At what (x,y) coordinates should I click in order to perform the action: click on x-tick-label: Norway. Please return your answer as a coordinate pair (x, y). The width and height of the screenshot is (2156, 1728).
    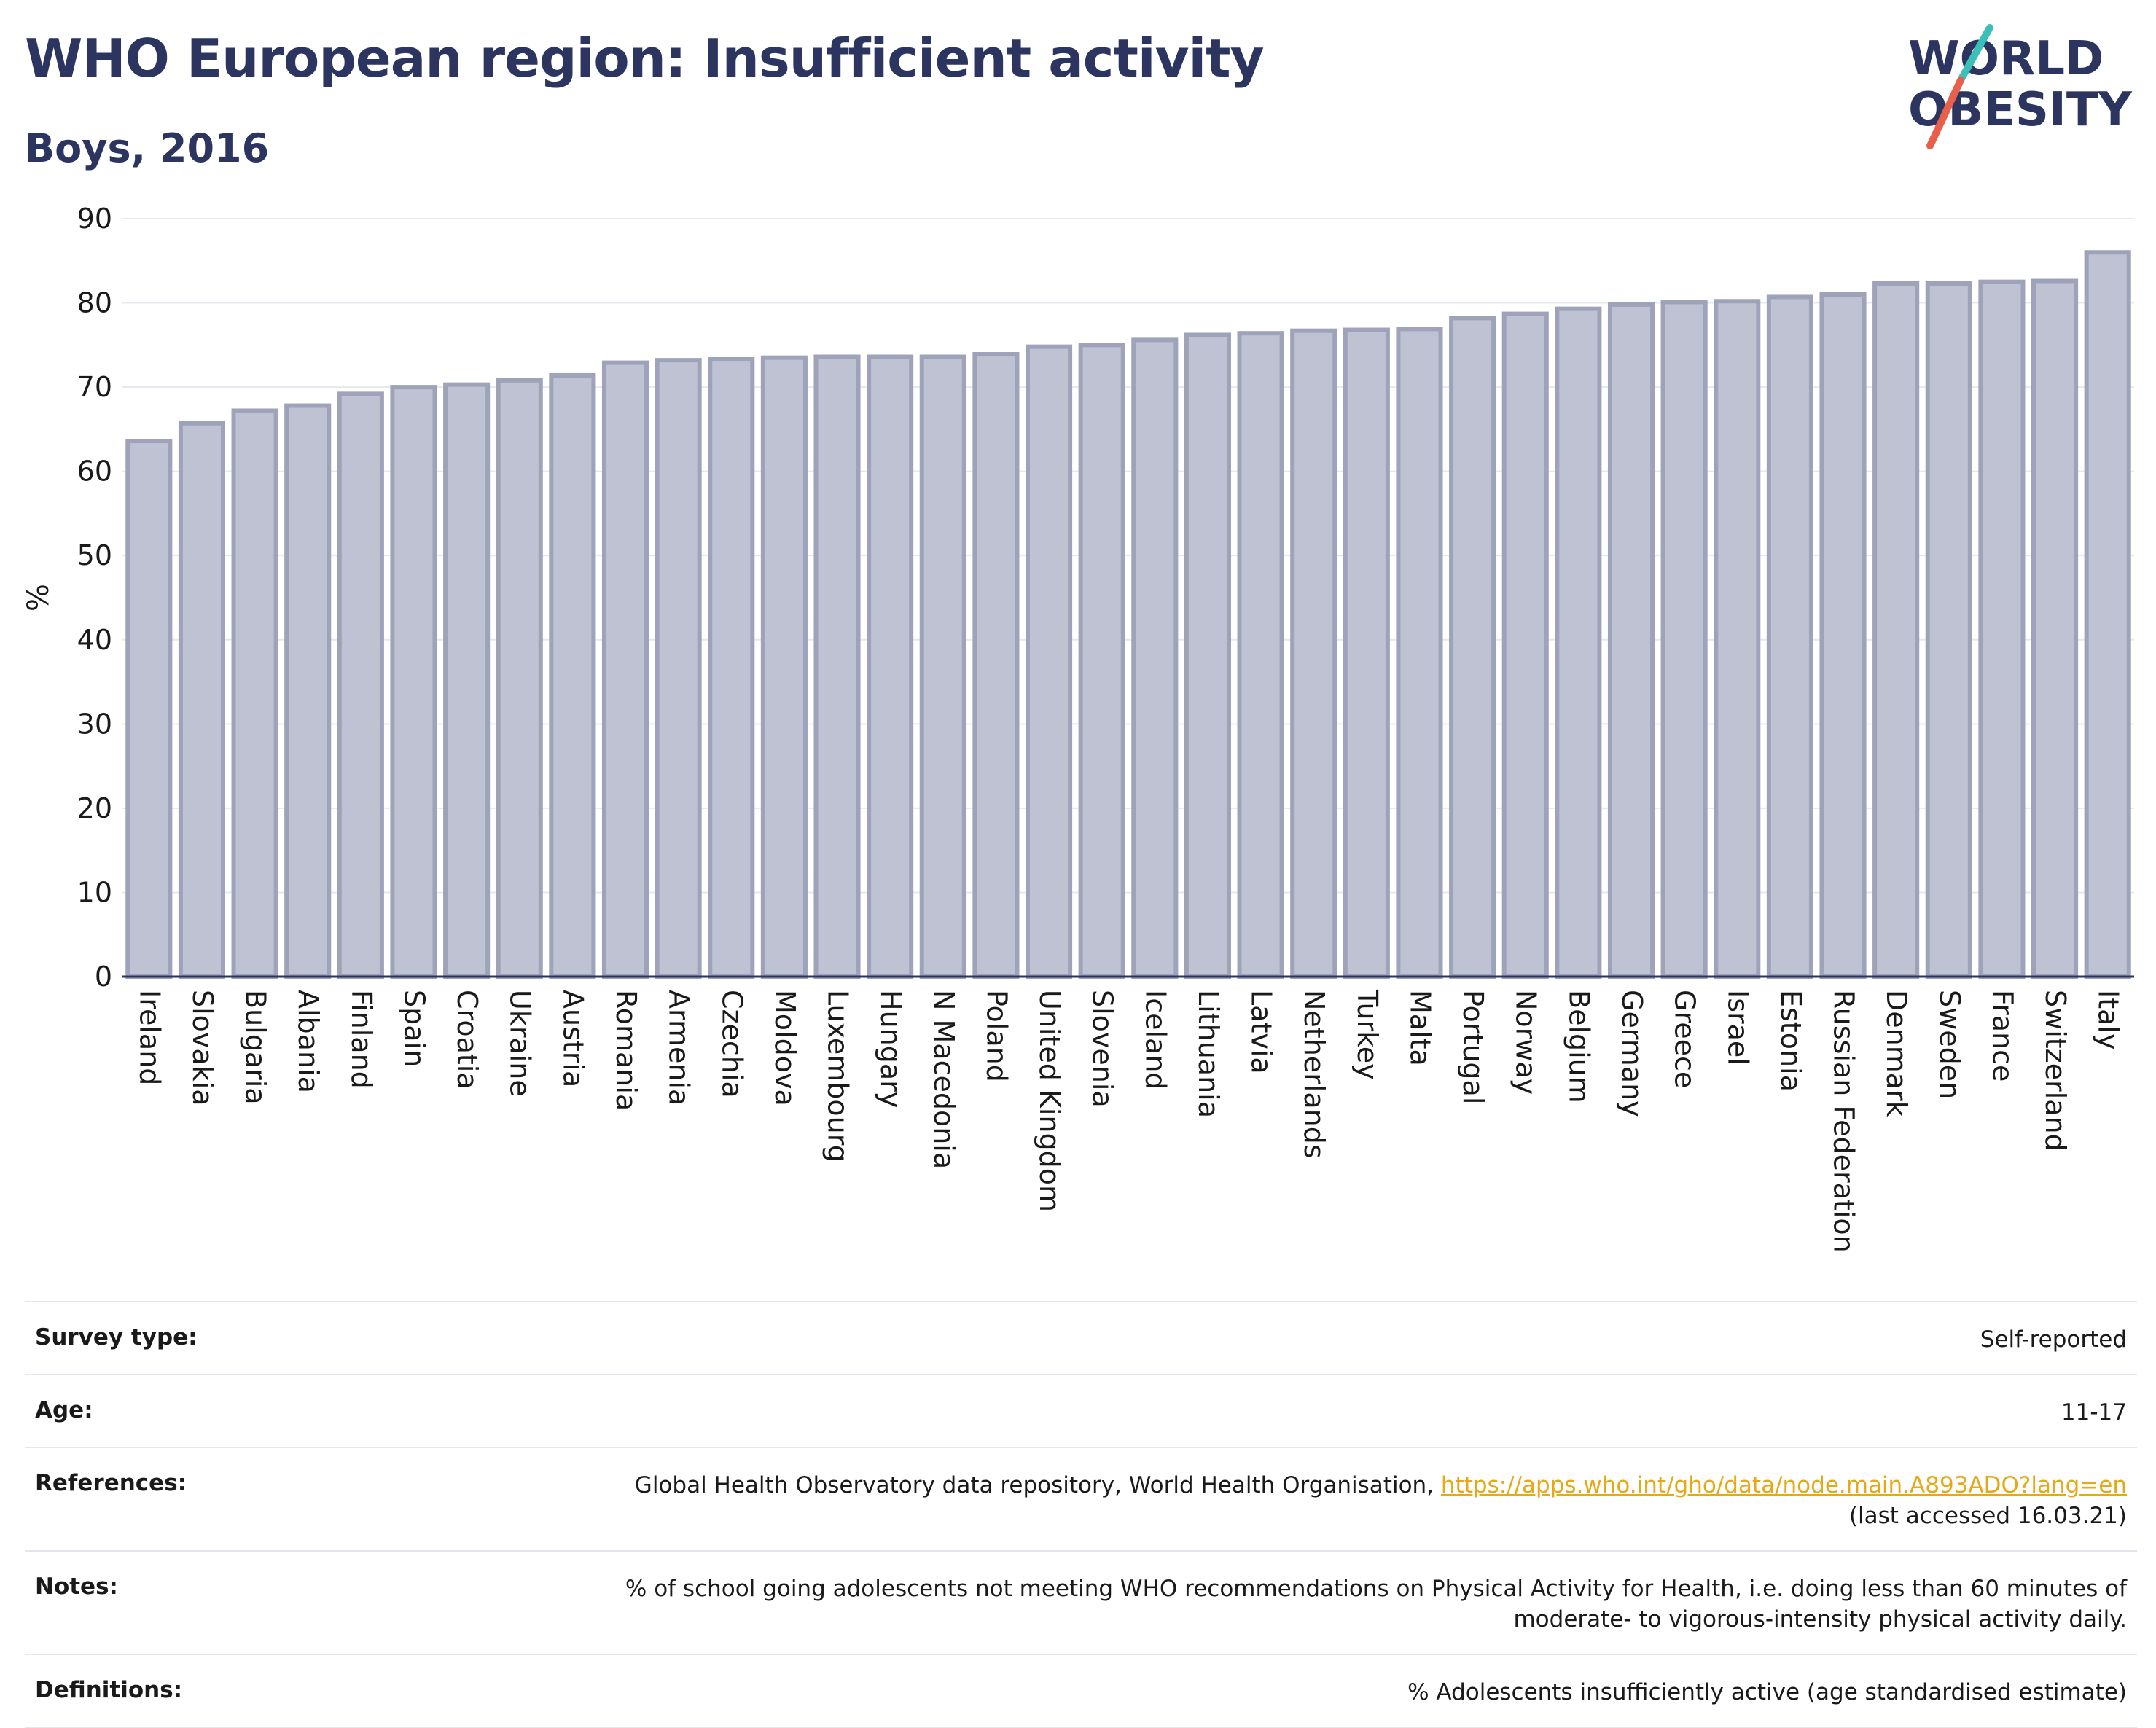
    Looking at the image, I should click on (1526, 1042).